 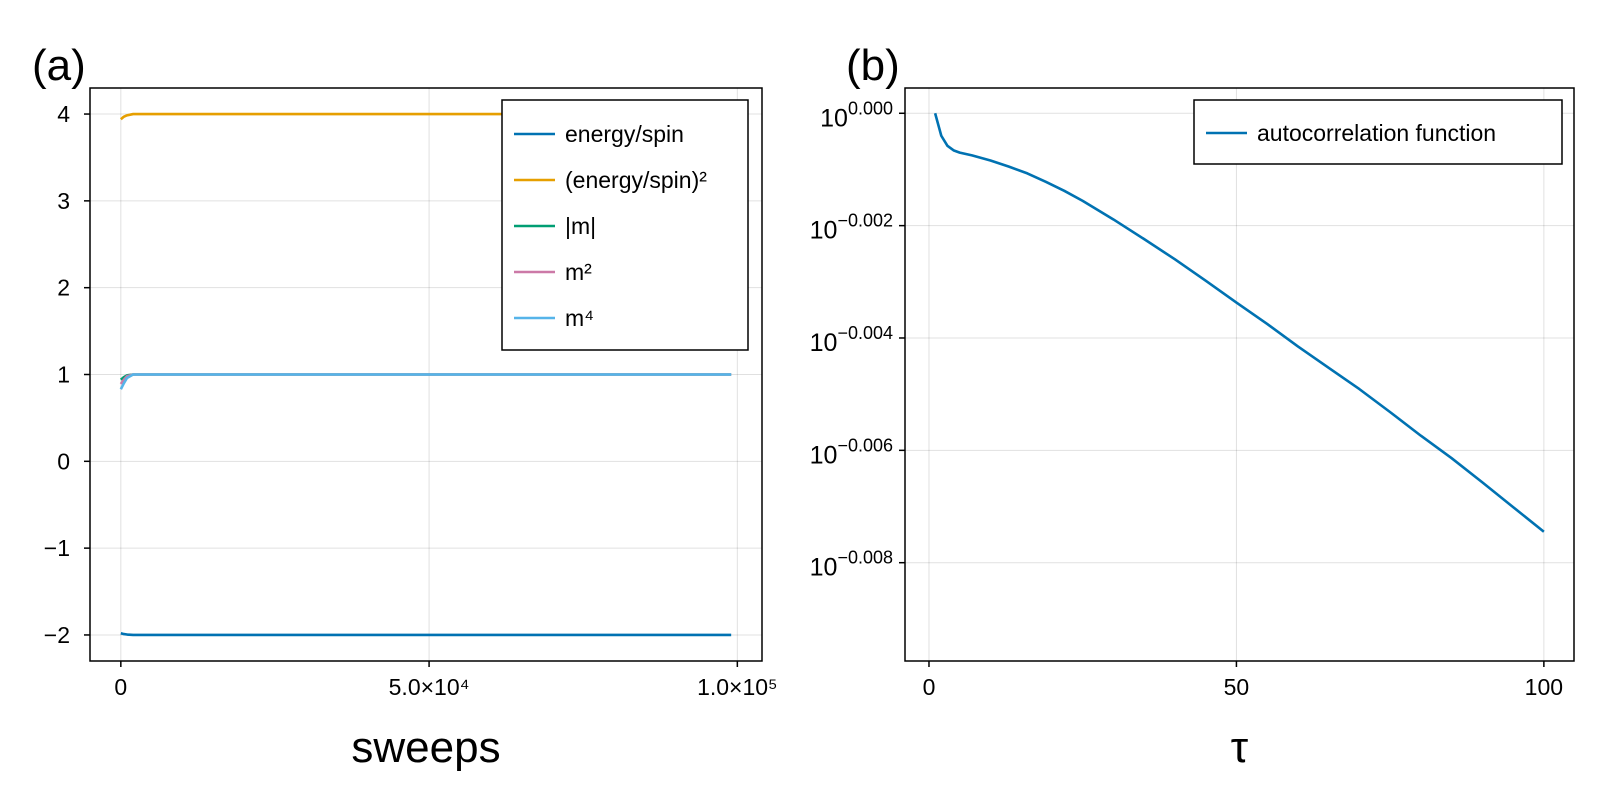 I want to click on legend-entry: |m|, so click(x=580, y=226).